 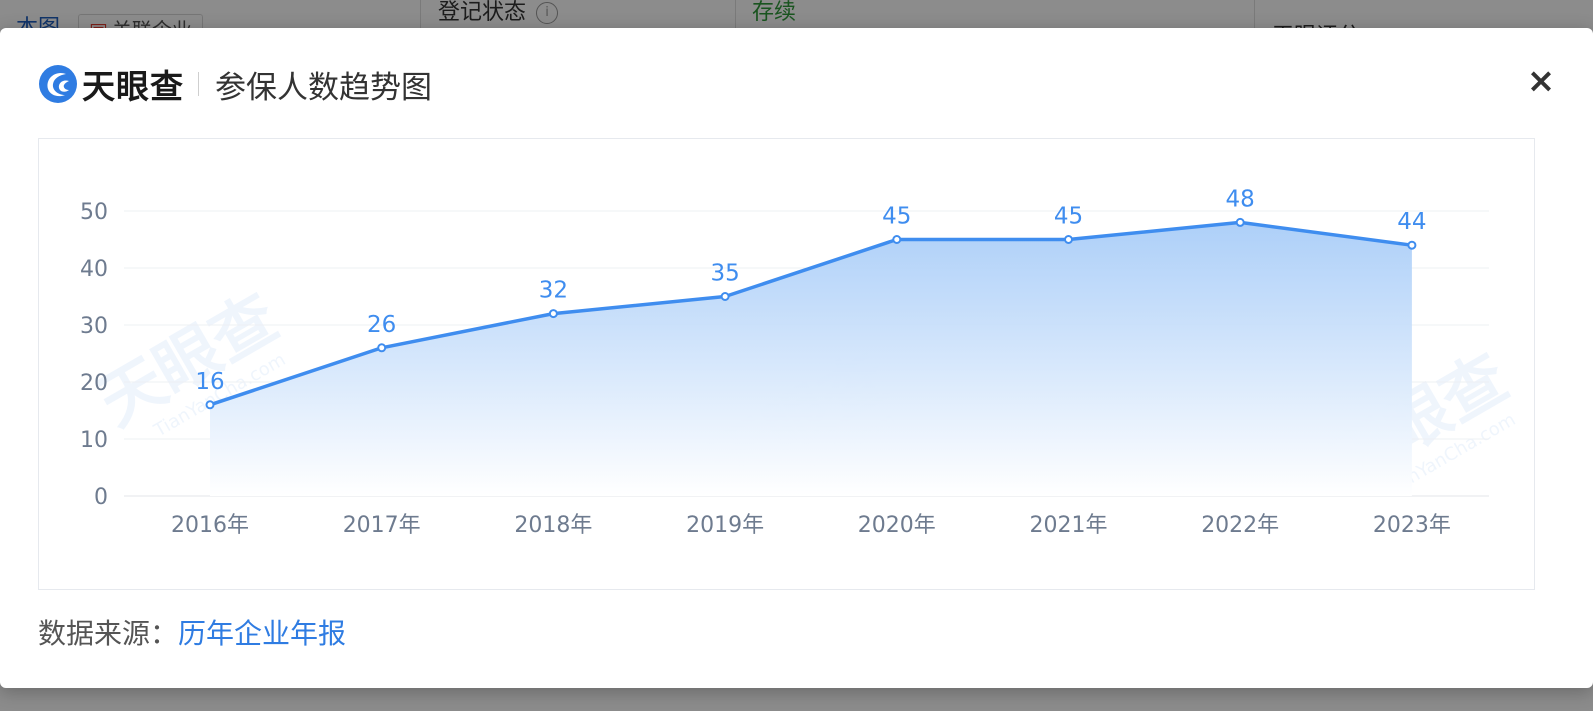 I want to click on header-divider, so click(x=198, y=84).